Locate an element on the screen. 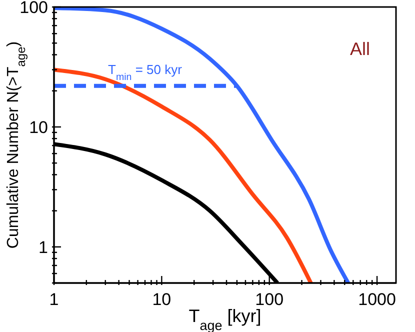 The image size is (415, 332). annotation: All is located at coordinates (360, 49).